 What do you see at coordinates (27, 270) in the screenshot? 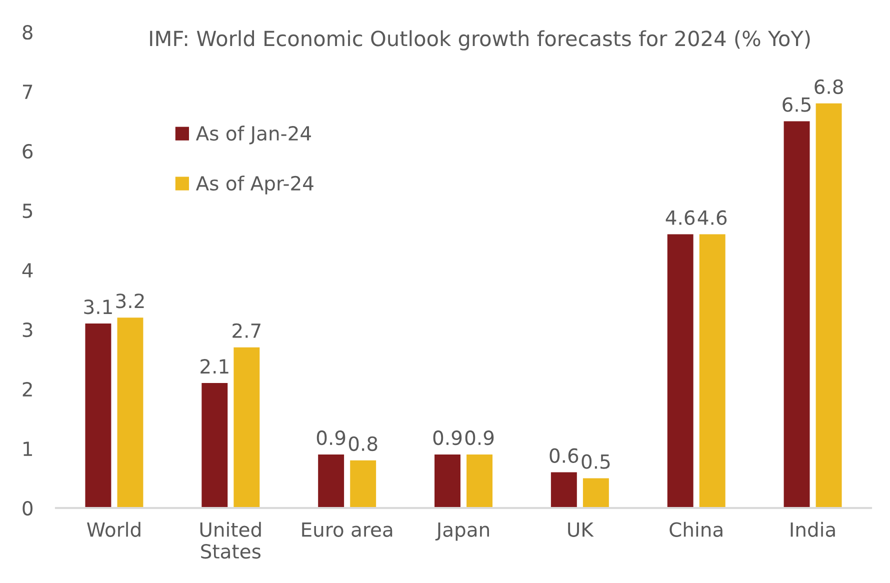
I see `y-tick-label: 4` at bounding box center [27, 270].